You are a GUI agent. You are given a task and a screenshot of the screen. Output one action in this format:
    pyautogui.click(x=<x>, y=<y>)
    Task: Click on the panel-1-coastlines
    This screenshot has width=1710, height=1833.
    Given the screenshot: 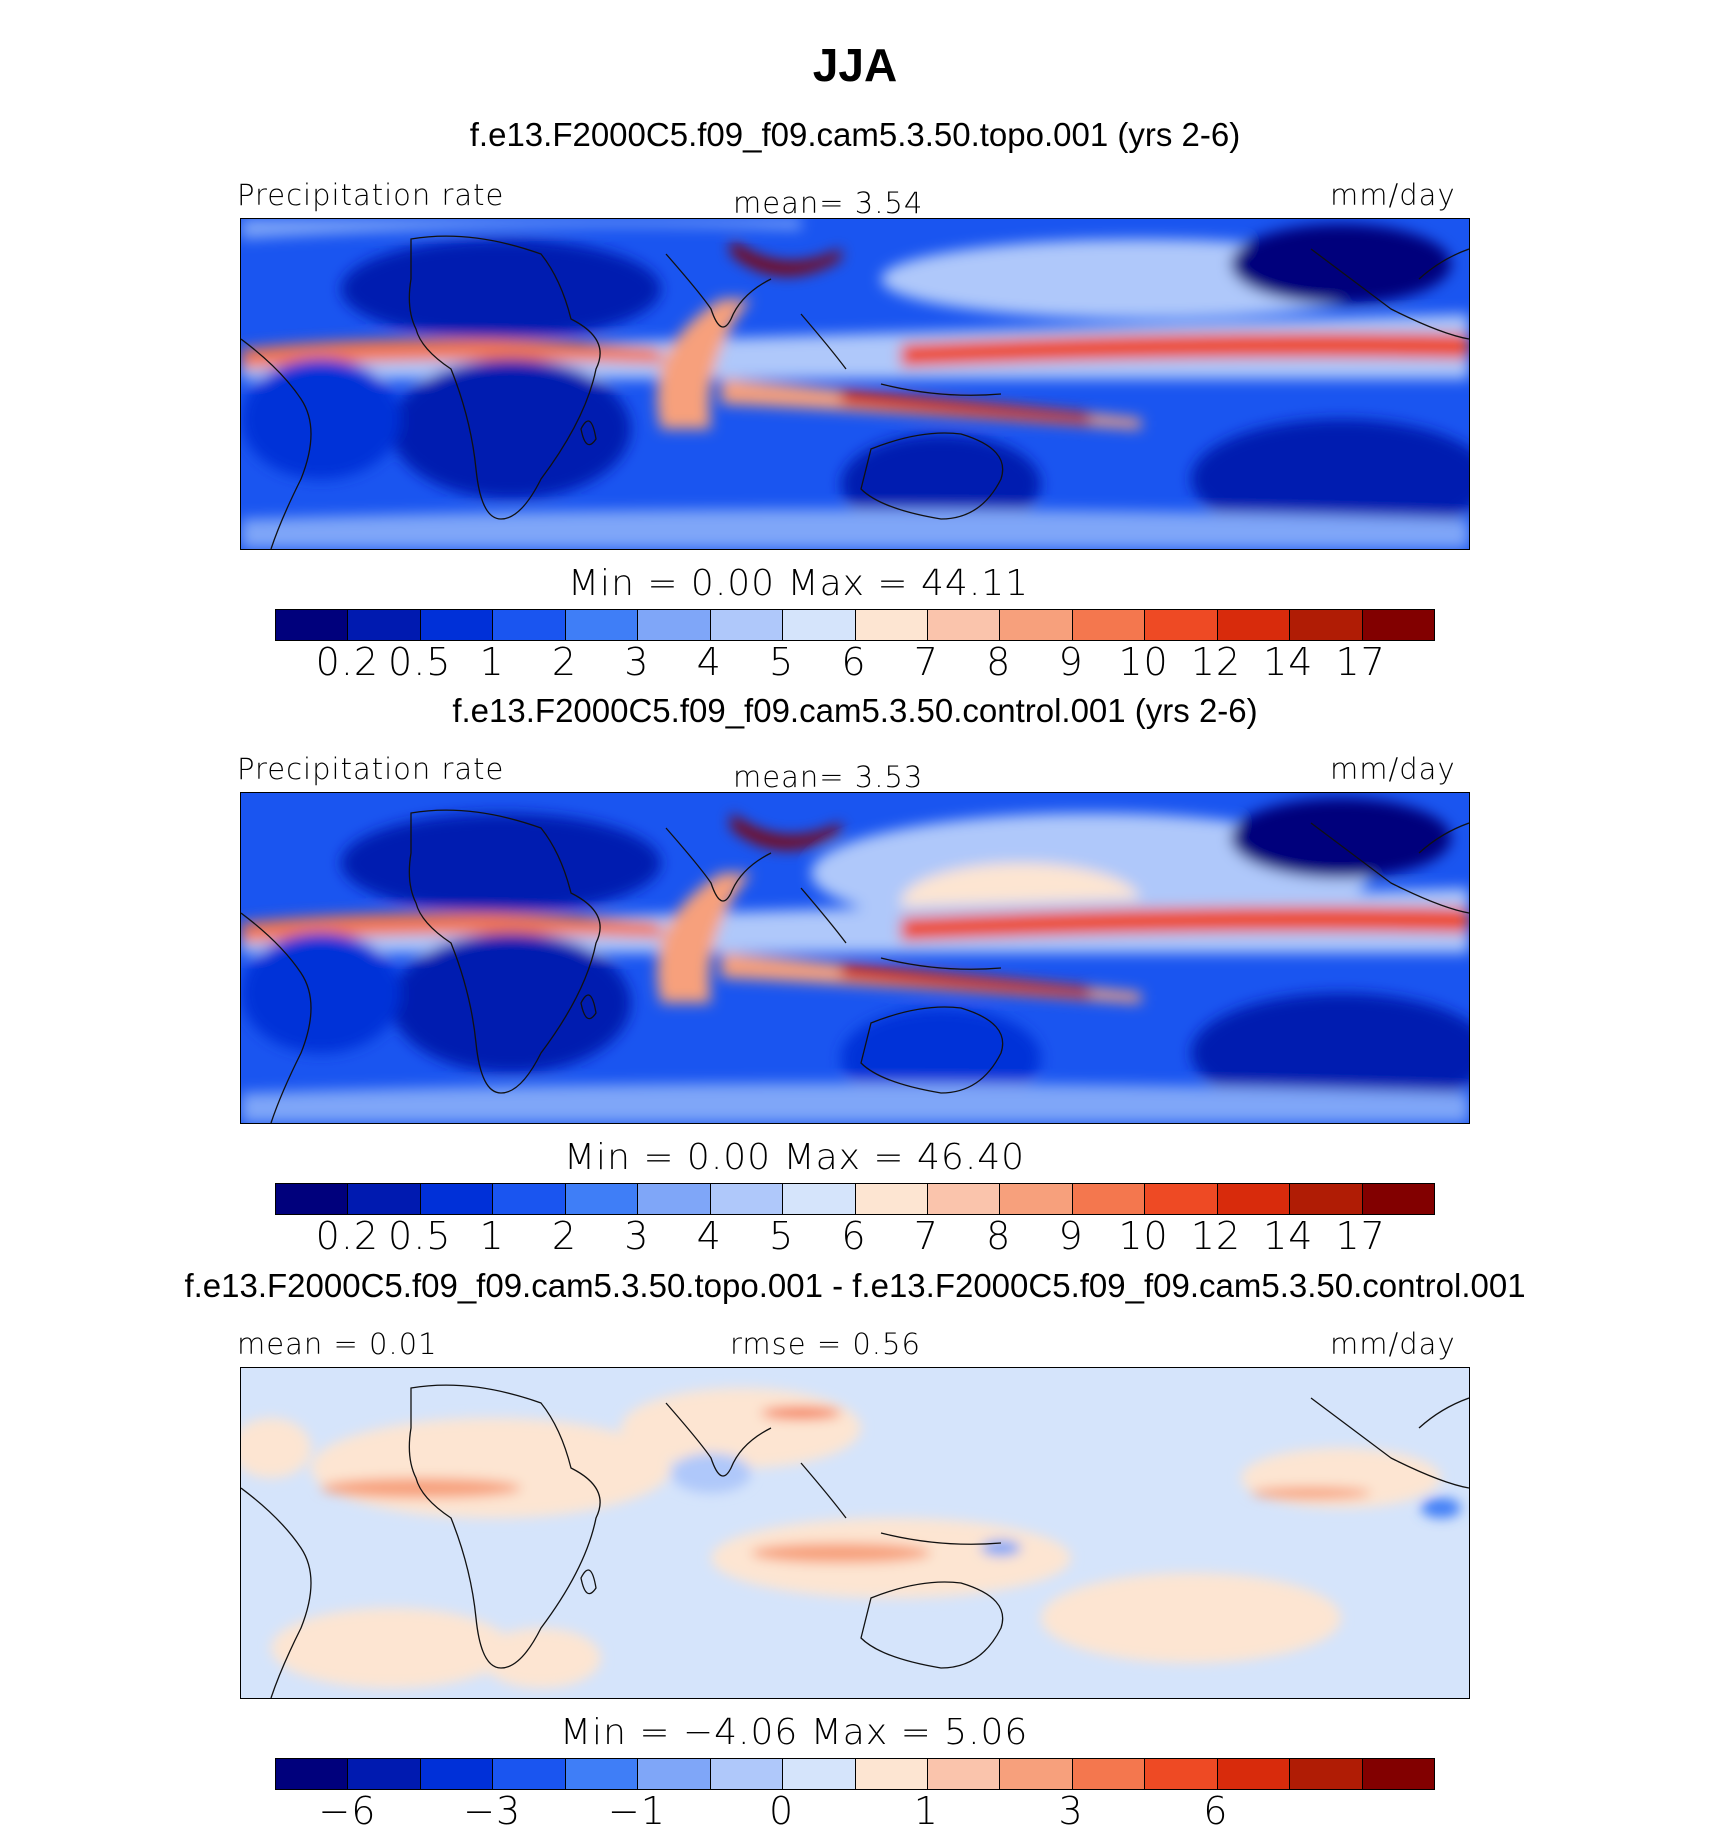 What is the action you would take?
    pyautogui.click(x=855, y=392)
    